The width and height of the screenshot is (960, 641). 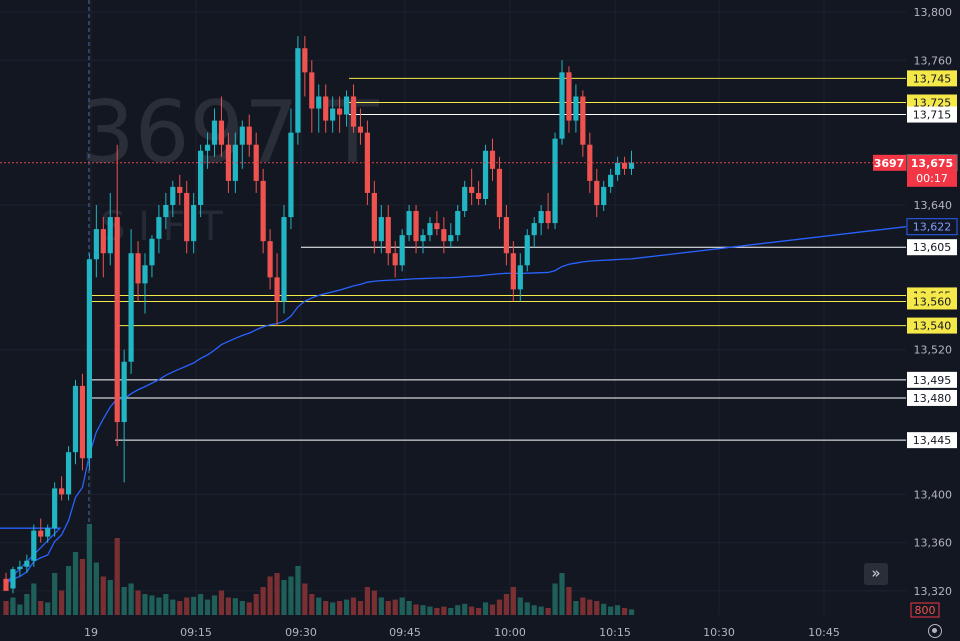 What do you see at coordinates (453, 630) in the screenshot?
I see `time-axis: 19 09:15 09:30 09:45 10:00 10:15 10:30 10:45` at bounding box center [453, 630].